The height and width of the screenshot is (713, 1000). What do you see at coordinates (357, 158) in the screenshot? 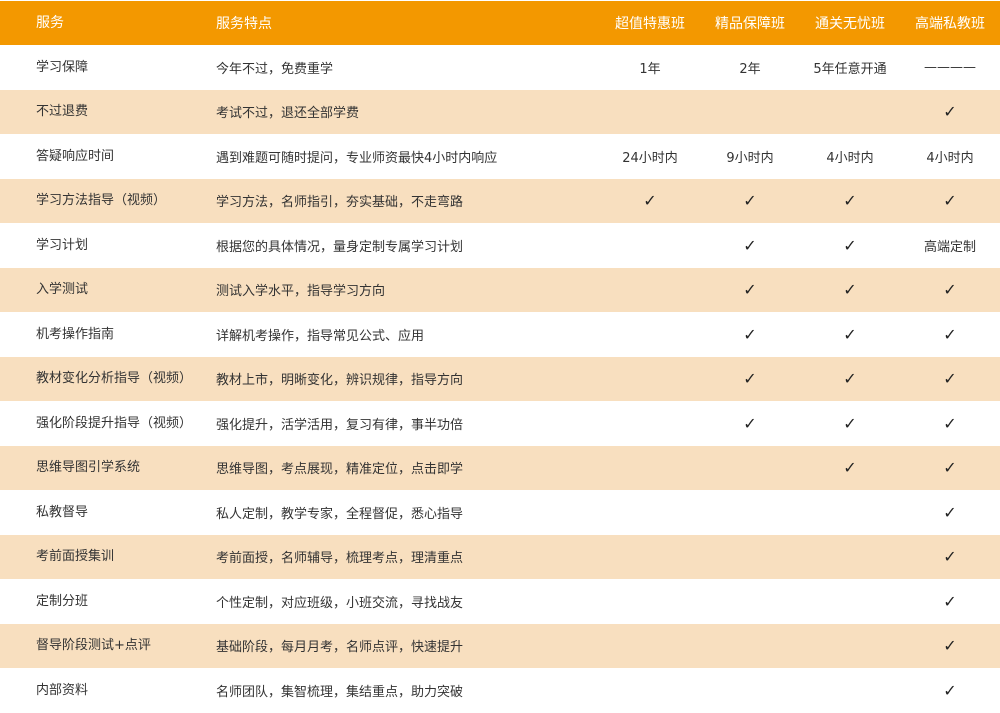
I see `service-feature: 遇到难题可随时提问，专业师资最快4小时内响应` at bounding box center [357, 158].